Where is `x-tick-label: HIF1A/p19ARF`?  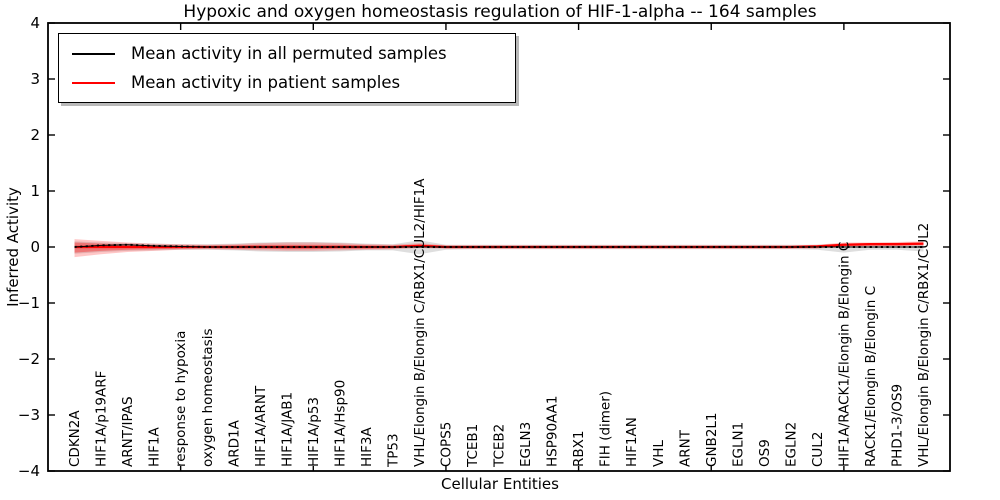
x-tick-label: HIF1A/p19ARF is located at coordinates (102, 419).